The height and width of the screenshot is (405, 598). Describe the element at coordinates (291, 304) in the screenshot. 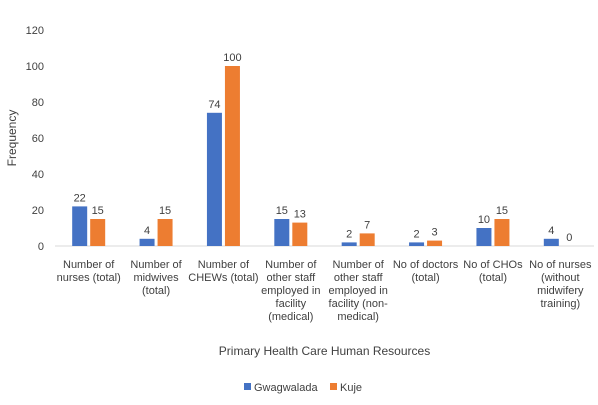

I see `category-label-line: facility` at that location.